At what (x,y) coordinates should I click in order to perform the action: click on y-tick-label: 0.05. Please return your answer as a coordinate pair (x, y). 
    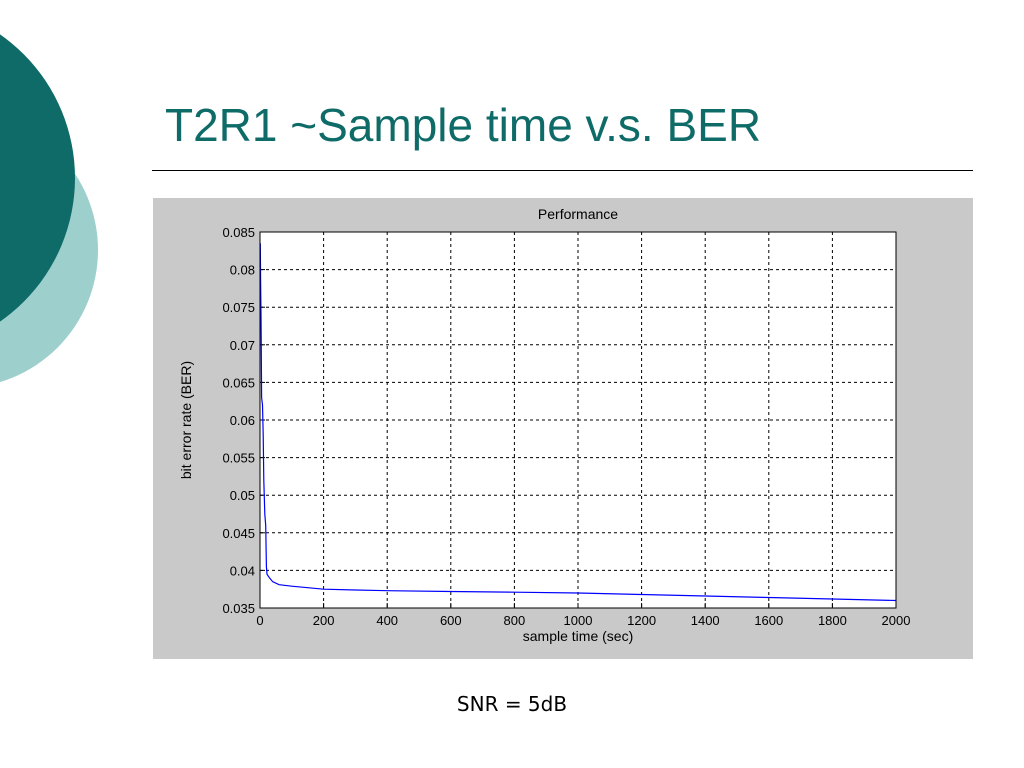
    Looking at the image, I should click on (242, 495).